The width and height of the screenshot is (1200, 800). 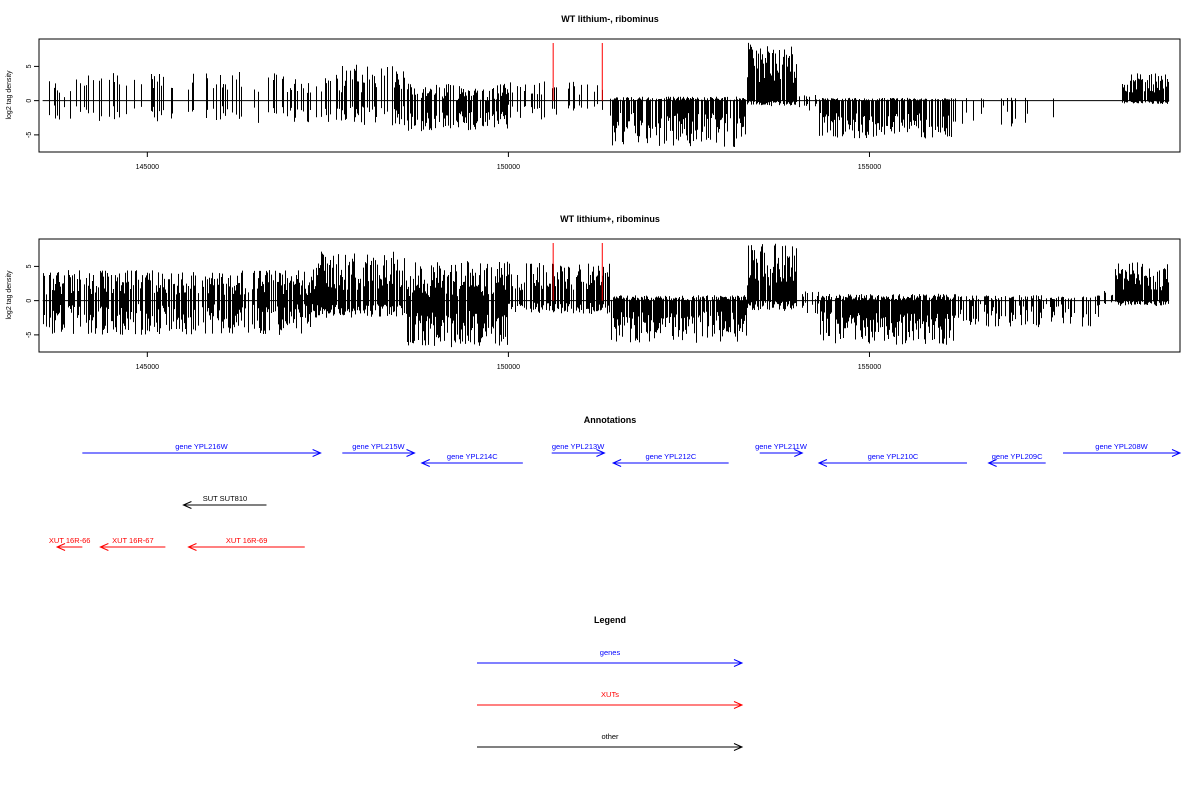 I want to click on feature-xut: XUT 16R-69, so click(x=246, y=543).